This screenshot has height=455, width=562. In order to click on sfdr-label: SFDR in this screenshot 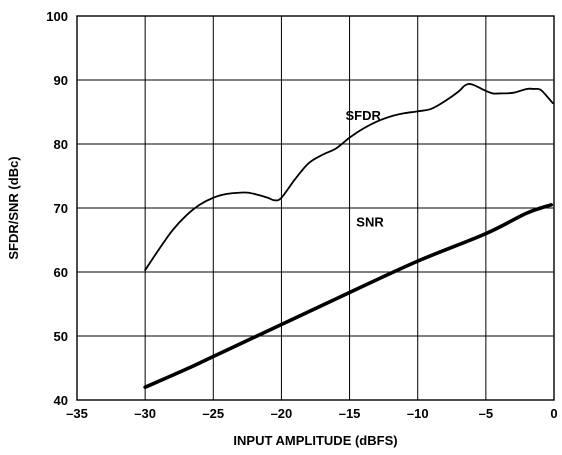, I will do `click(364, 115)`.